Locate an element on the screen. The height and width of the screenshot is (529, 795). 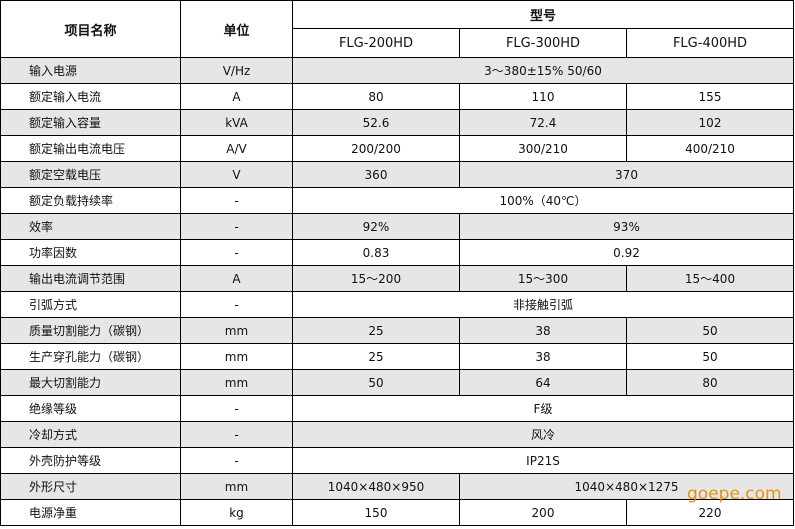
row-value: 300/210 is located at coordinates (543, 148).